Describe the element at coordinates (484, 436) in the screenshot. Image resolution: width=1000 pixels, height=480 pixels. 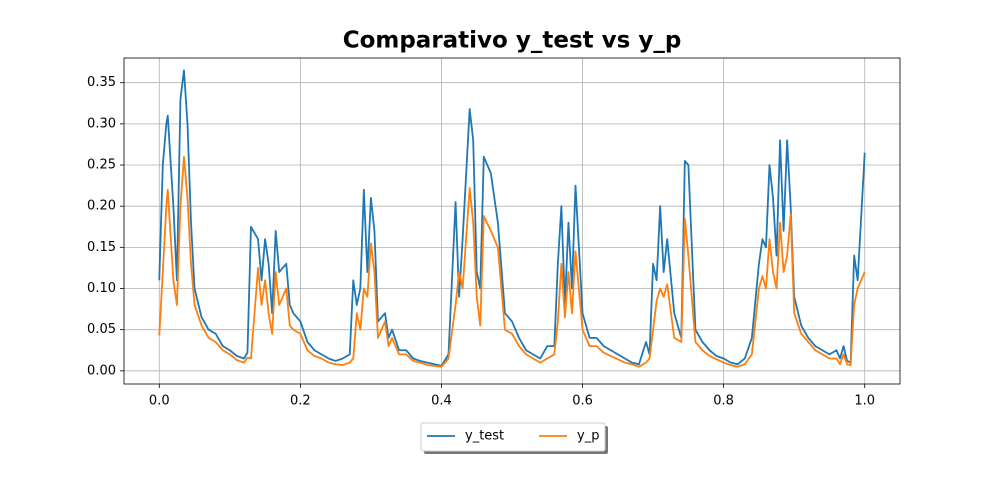
I see `legend-label: y_test` at that location.